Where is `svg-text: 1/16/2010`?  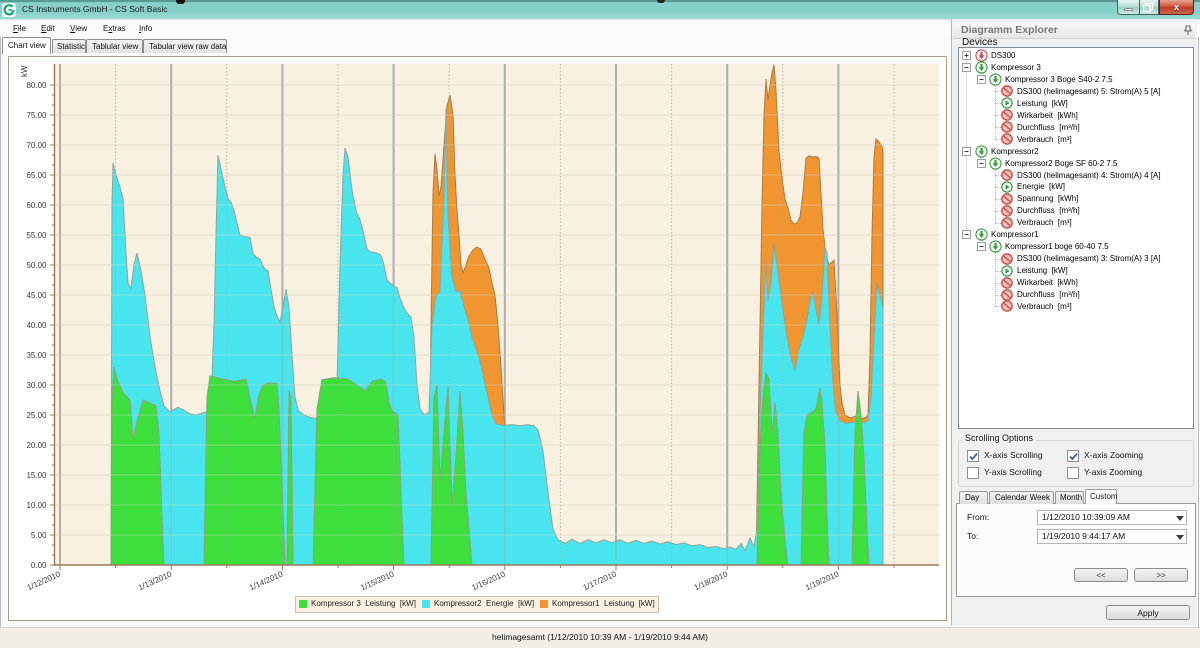
svg-text: 1/16/2010 is located at coordinates (488, 580).